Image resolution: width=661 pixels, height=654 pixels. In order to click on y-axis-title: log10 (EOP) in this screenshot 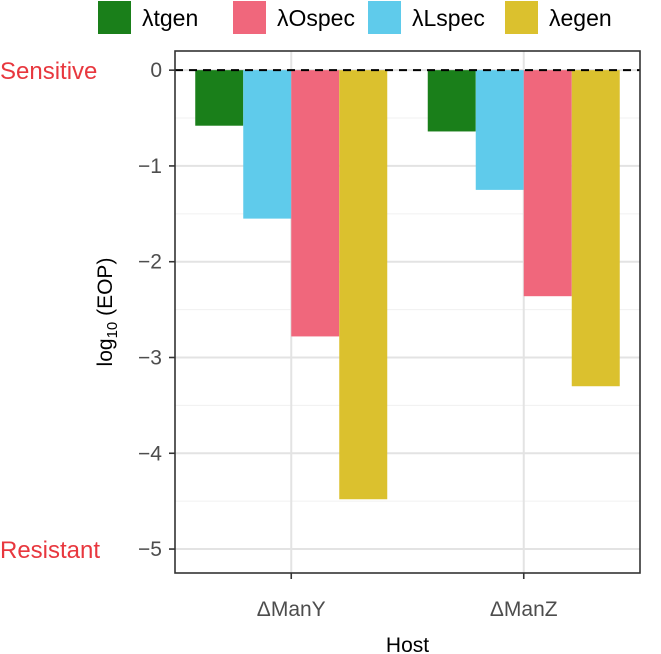, I will do `click(107, 312)`.